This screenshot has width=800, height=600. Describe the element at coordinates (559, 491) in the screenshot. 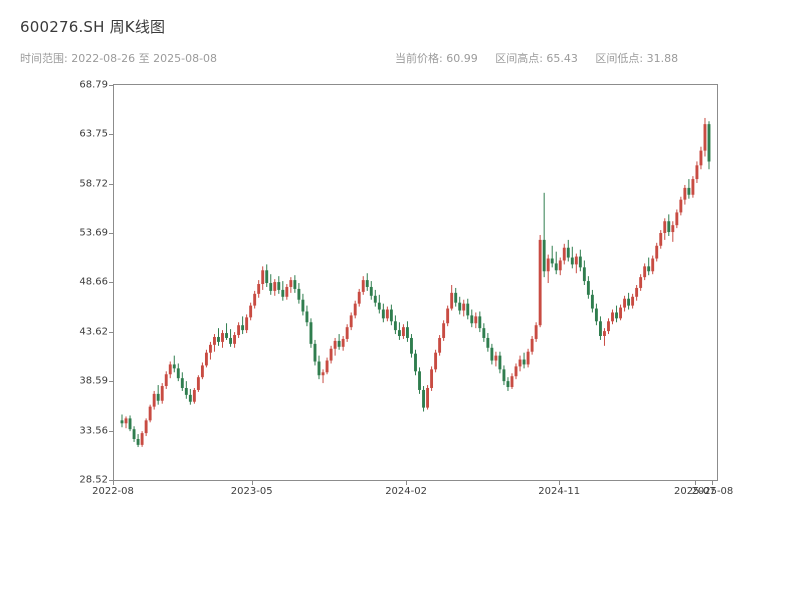

I see `x-axis-tick-label: 2024-11` at that location.